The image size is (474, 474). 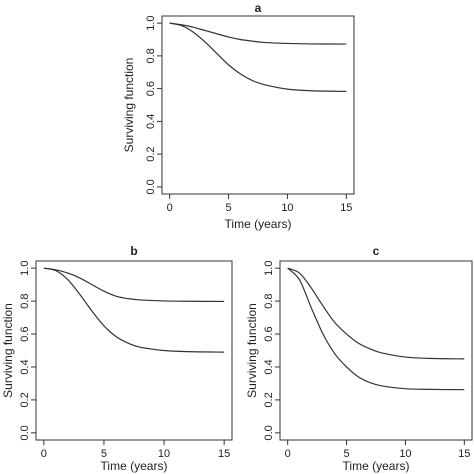 I want to click on panel-title: c, so click(x=376, y=251).